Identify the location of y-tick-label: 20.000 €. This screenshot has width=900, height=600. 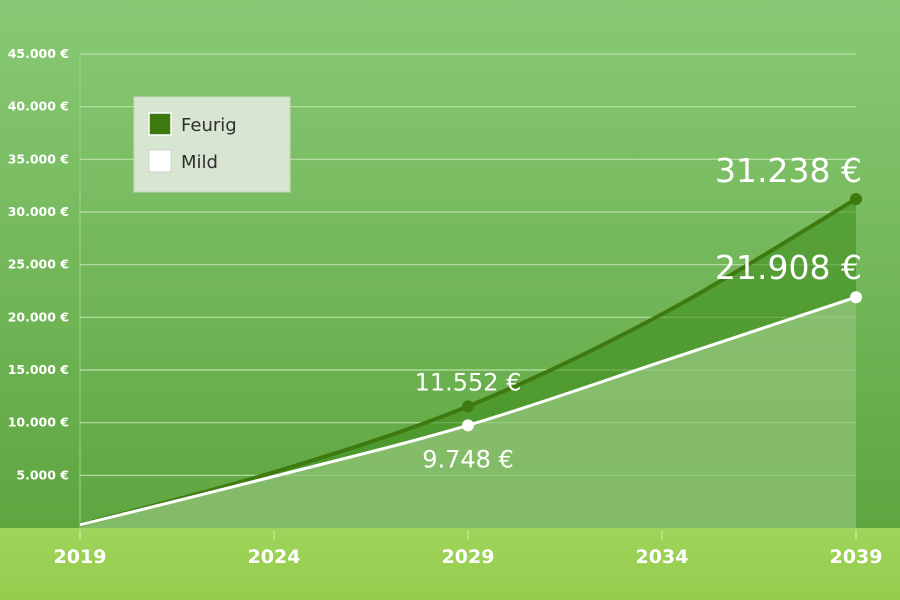
(38, 316).